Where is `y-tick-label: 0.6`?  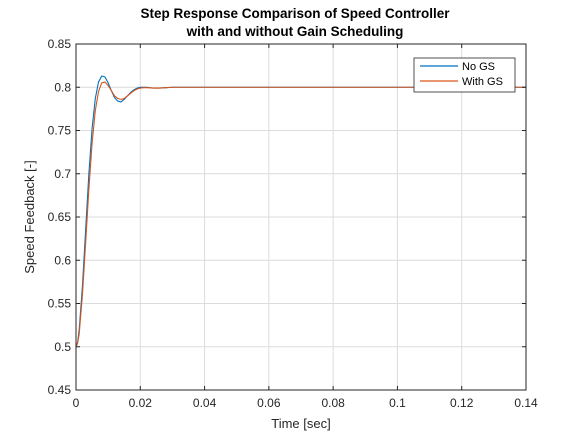
y-tick-label: 0.6 is located at coordinates (62, 260).